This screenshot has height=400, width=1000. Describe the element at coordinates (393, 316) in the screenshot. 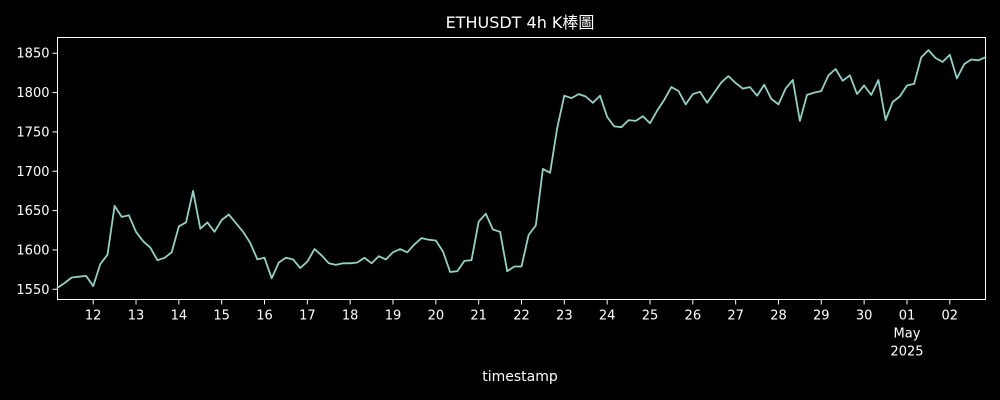

I see `x-tick-label: 19` at that location.